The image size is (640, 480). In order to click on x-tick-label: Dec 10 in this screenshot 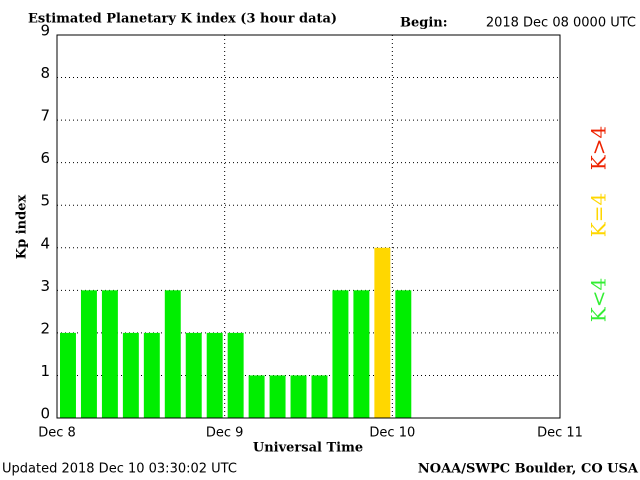, I will do `click(392, 433)`.